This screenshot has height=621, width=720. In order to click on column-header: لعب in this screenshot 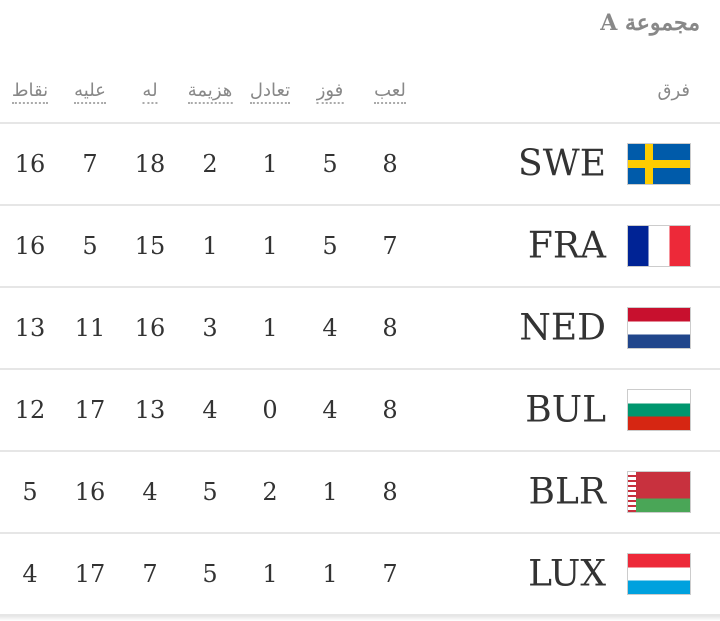, I will do `click(390, 92)`.